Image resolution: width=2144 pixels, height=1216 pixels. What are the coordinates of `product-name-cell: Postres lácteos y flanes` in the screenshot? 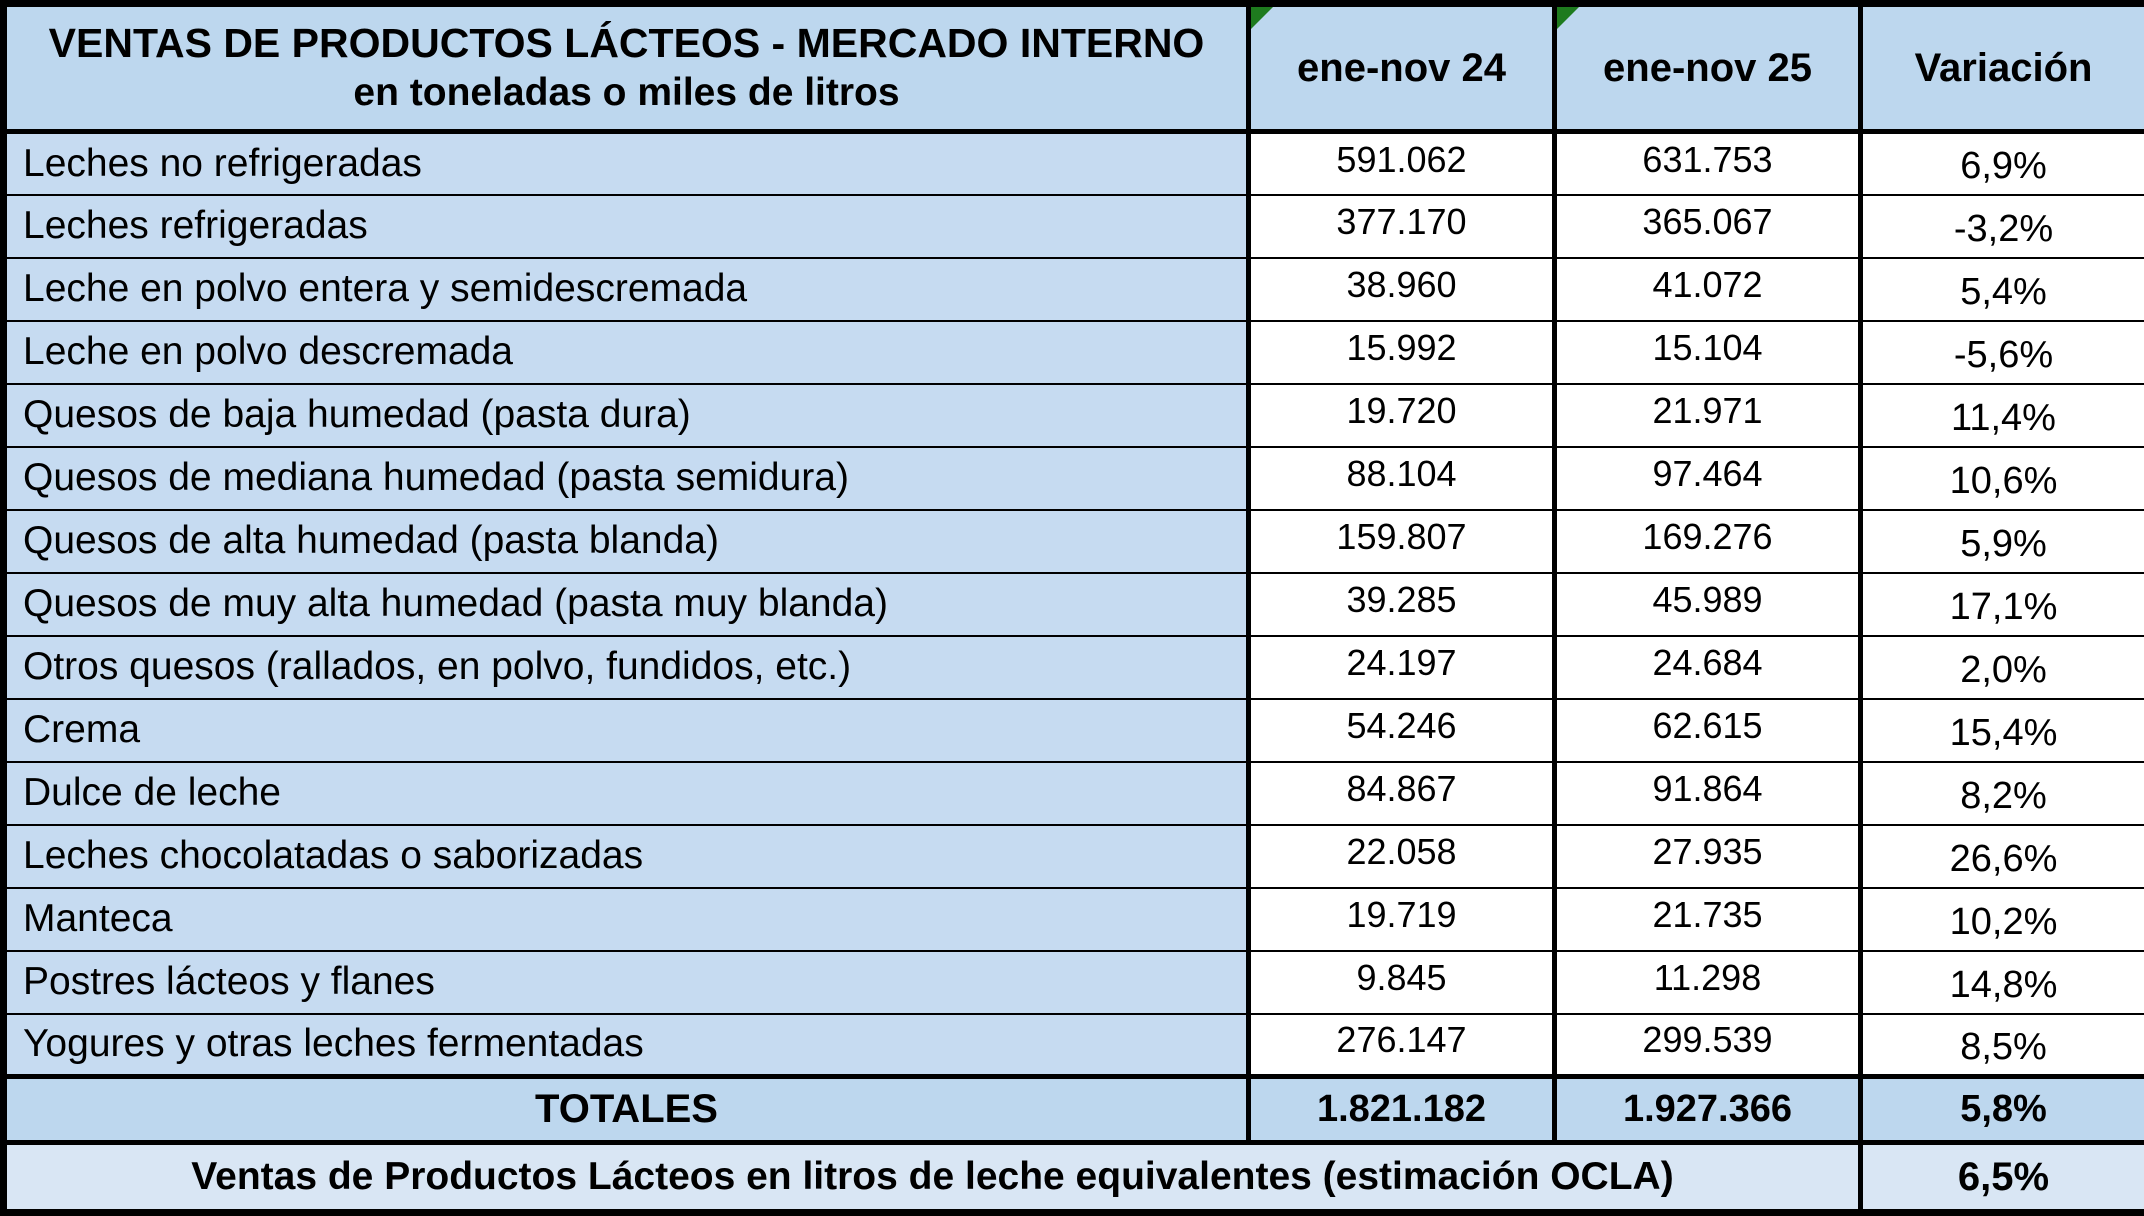 It's located at (626, 982).